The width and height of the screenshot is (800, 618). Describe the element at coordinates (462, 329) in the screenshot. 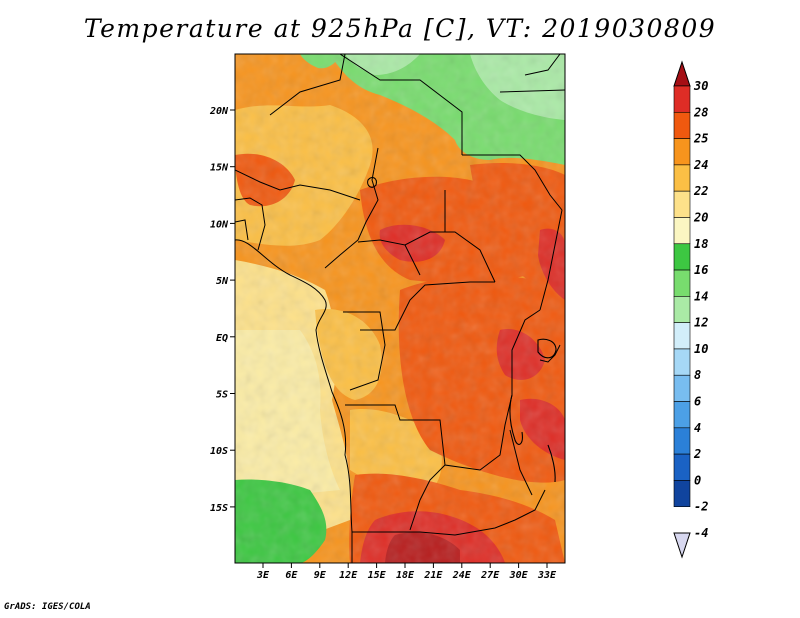

I see `lakes` at that location.